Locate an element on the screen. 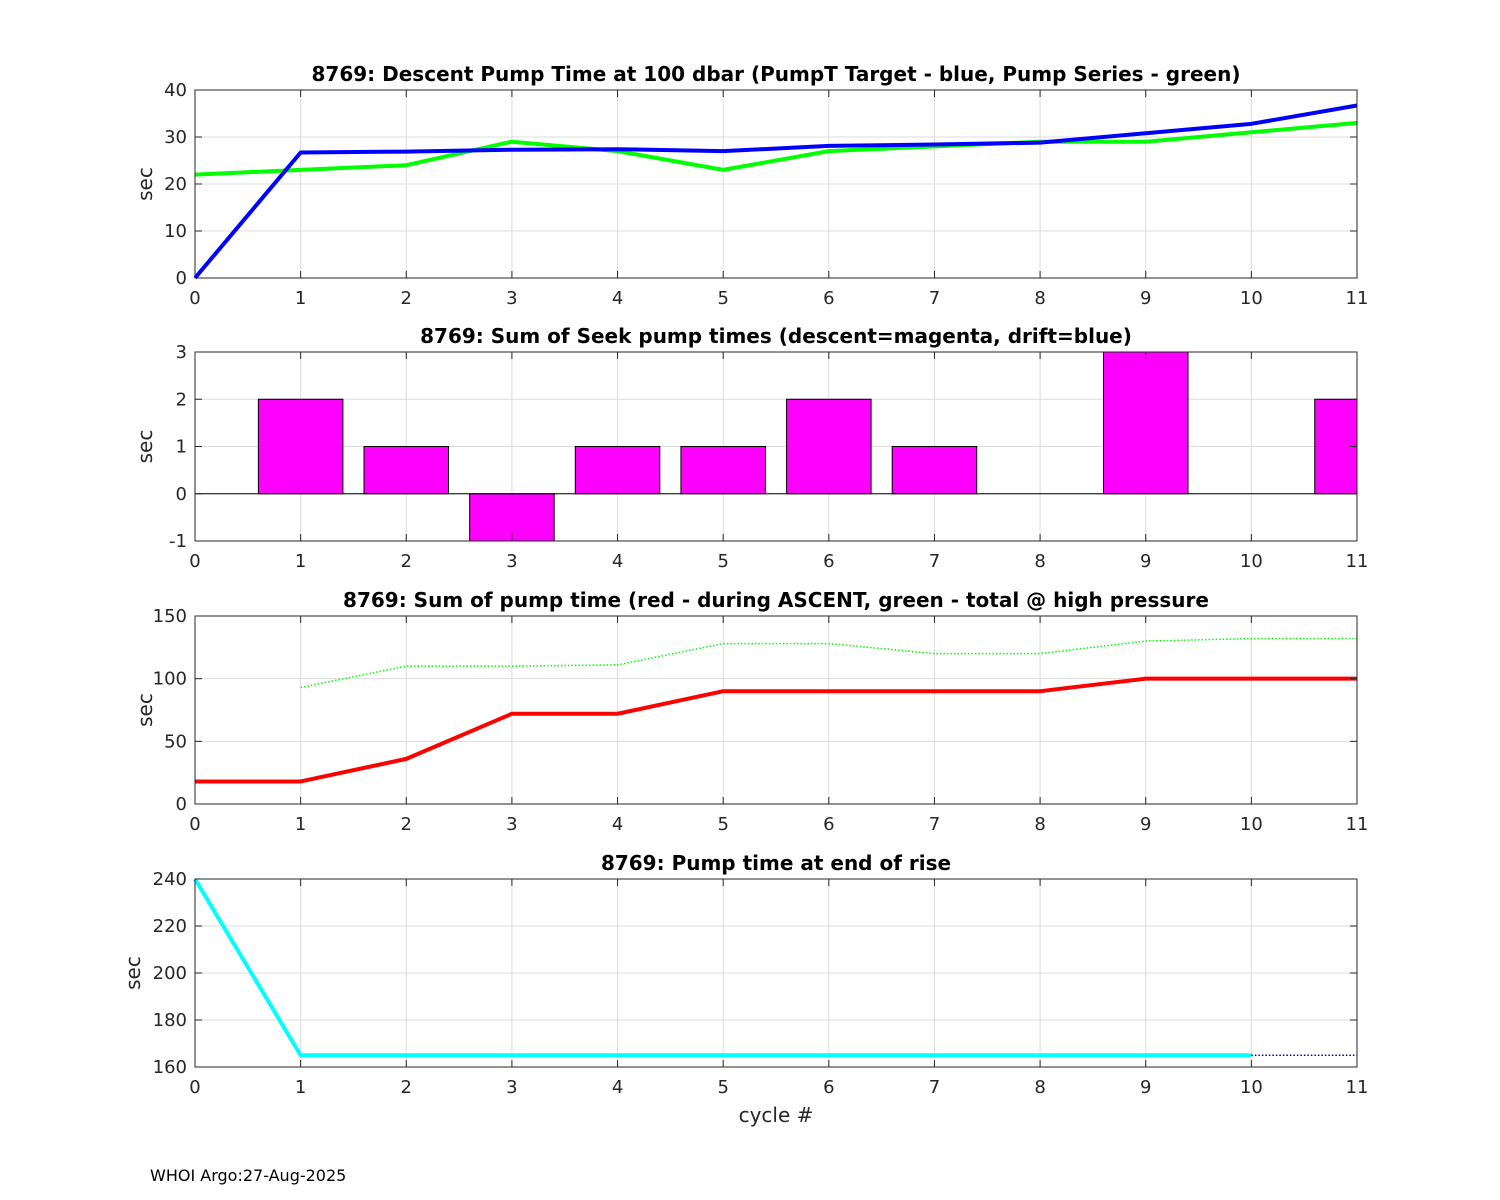 Image resolution: width=1500 pixels, height=1200 pixels. y-tick-label: 20 is located at coordinates (175, 184).